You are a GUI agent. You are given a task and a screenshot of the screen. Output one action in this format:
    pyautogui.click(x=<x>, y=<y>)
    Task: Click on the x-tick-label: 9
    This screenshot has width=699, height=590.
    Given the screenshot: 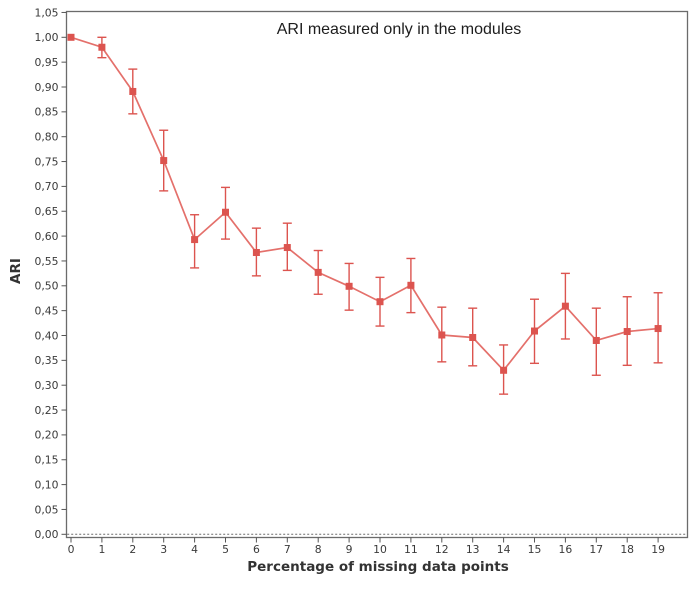 What is the action you would take?
    pyautogui.click(x=349, y=549)
    